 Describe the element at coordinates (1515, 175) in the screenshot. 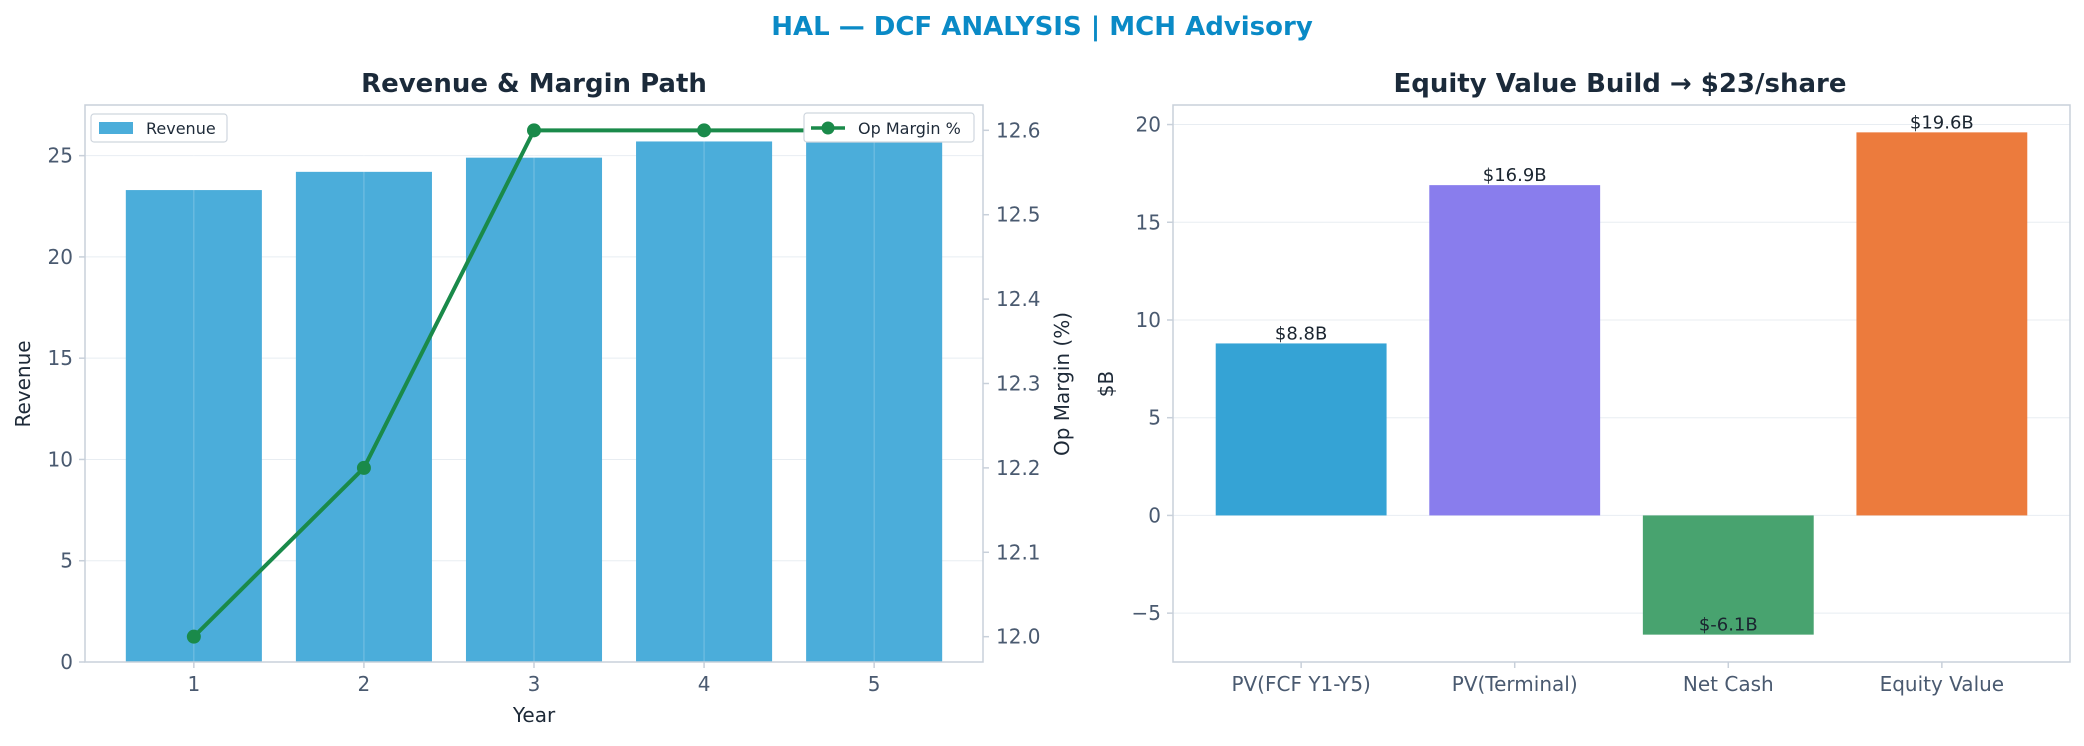

I see `equity-data-label: $16.9B` at that location.